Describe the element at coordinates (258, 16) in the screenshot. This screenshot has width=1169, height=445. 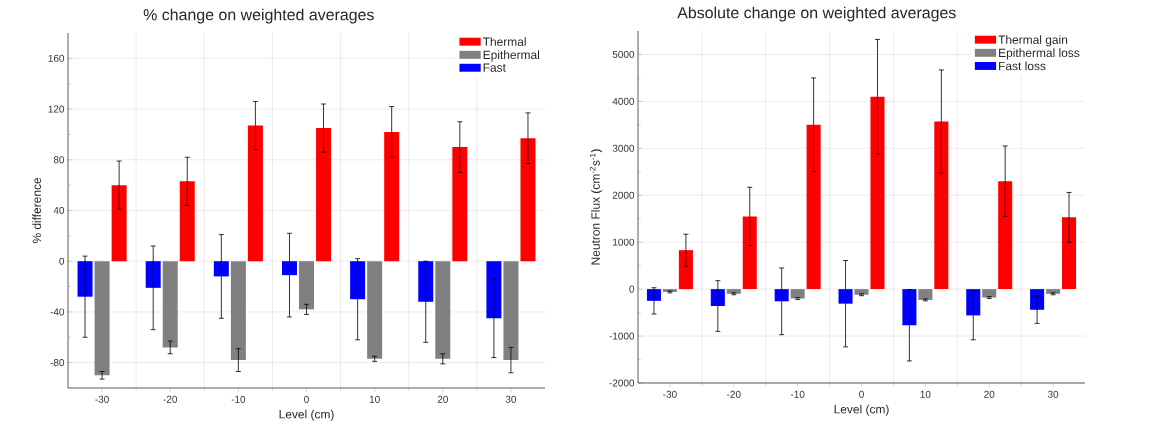
I see `chart-title: % change on weighted averages` at that location.